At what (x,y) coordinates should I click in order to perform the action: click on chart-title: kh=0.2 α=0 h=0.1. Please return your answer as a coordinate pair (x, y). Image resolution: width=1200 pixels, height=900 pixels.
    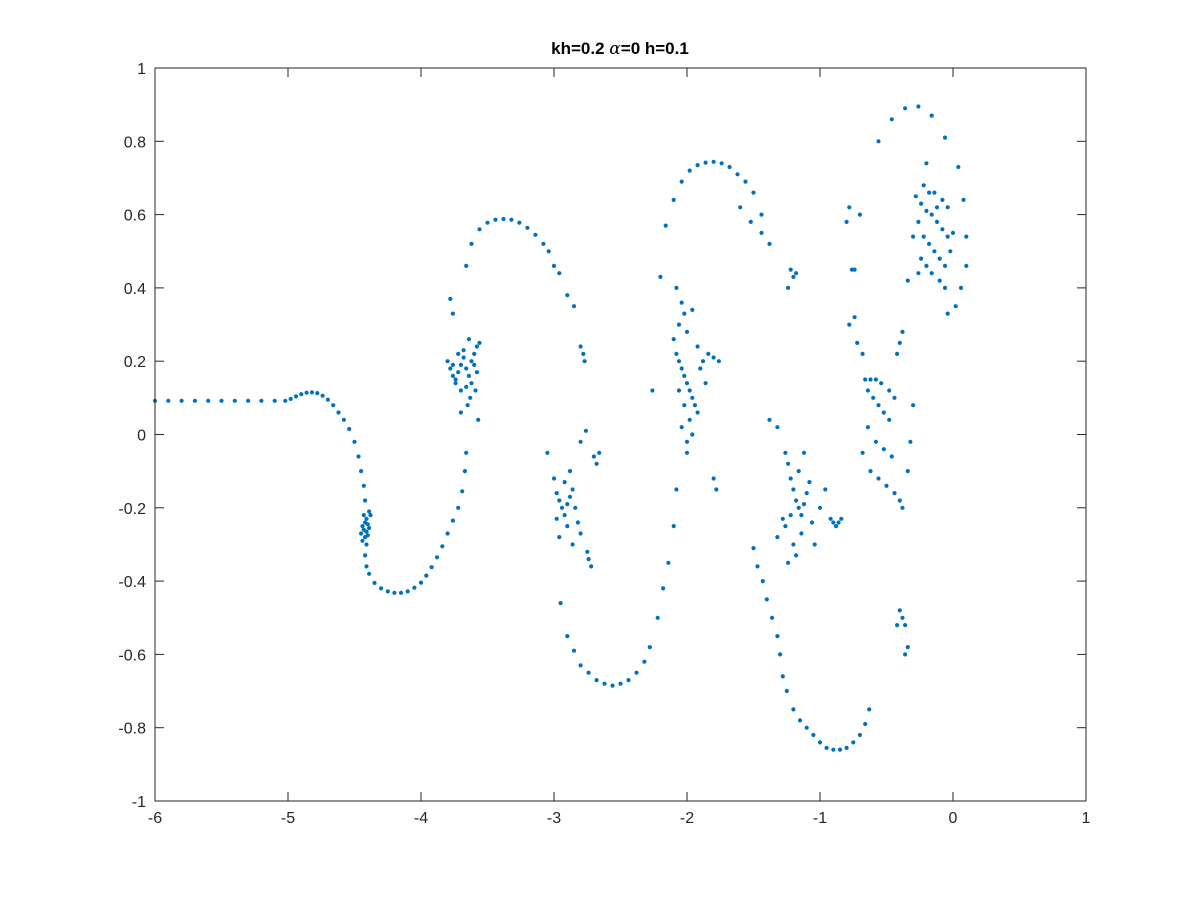
    Looking at the image, I should click on (620, 49).